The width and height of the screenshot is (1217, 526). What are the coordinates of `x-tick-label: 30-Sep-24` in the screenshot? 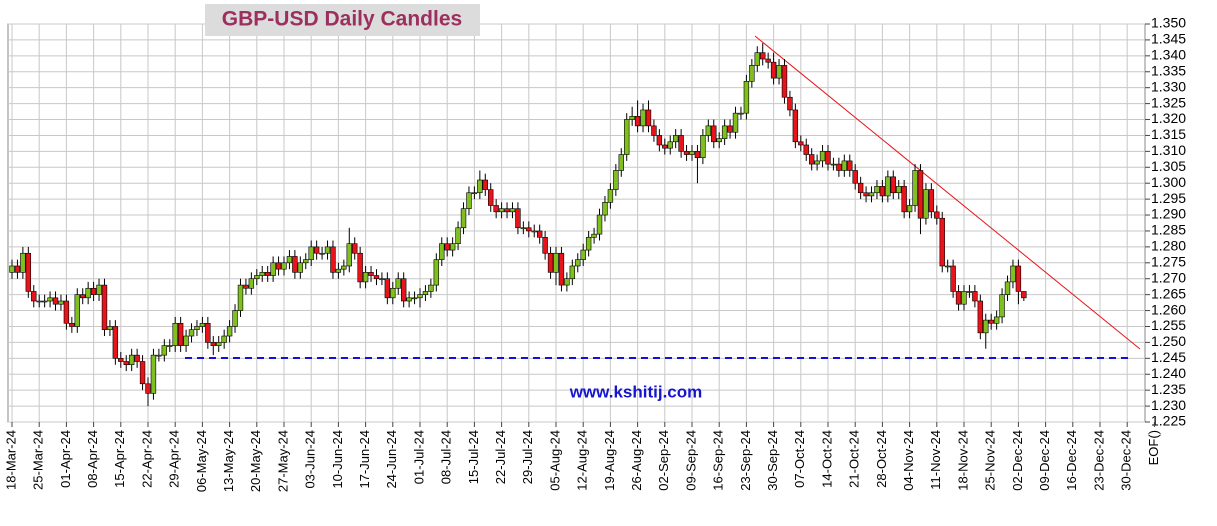 It's located at (772, 460).